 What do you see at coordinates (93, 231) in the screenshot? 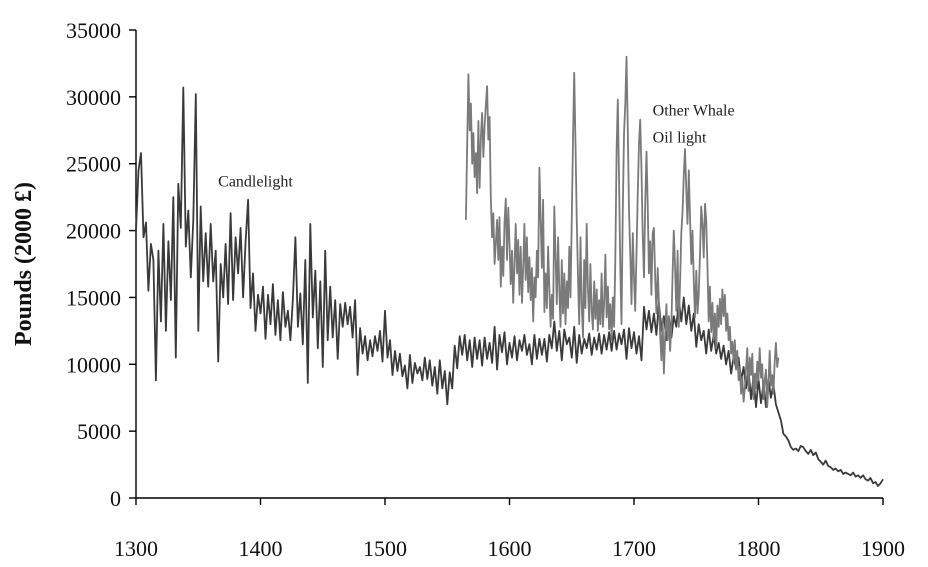
I see `y-tick-label: 20000` at bounding box center [93, 231].